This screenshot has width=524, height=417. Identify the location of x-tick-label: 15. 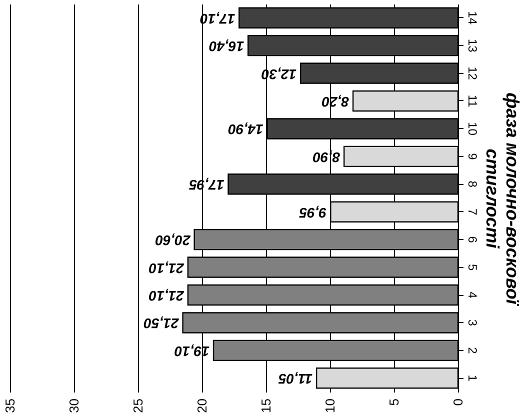
(266, 405).